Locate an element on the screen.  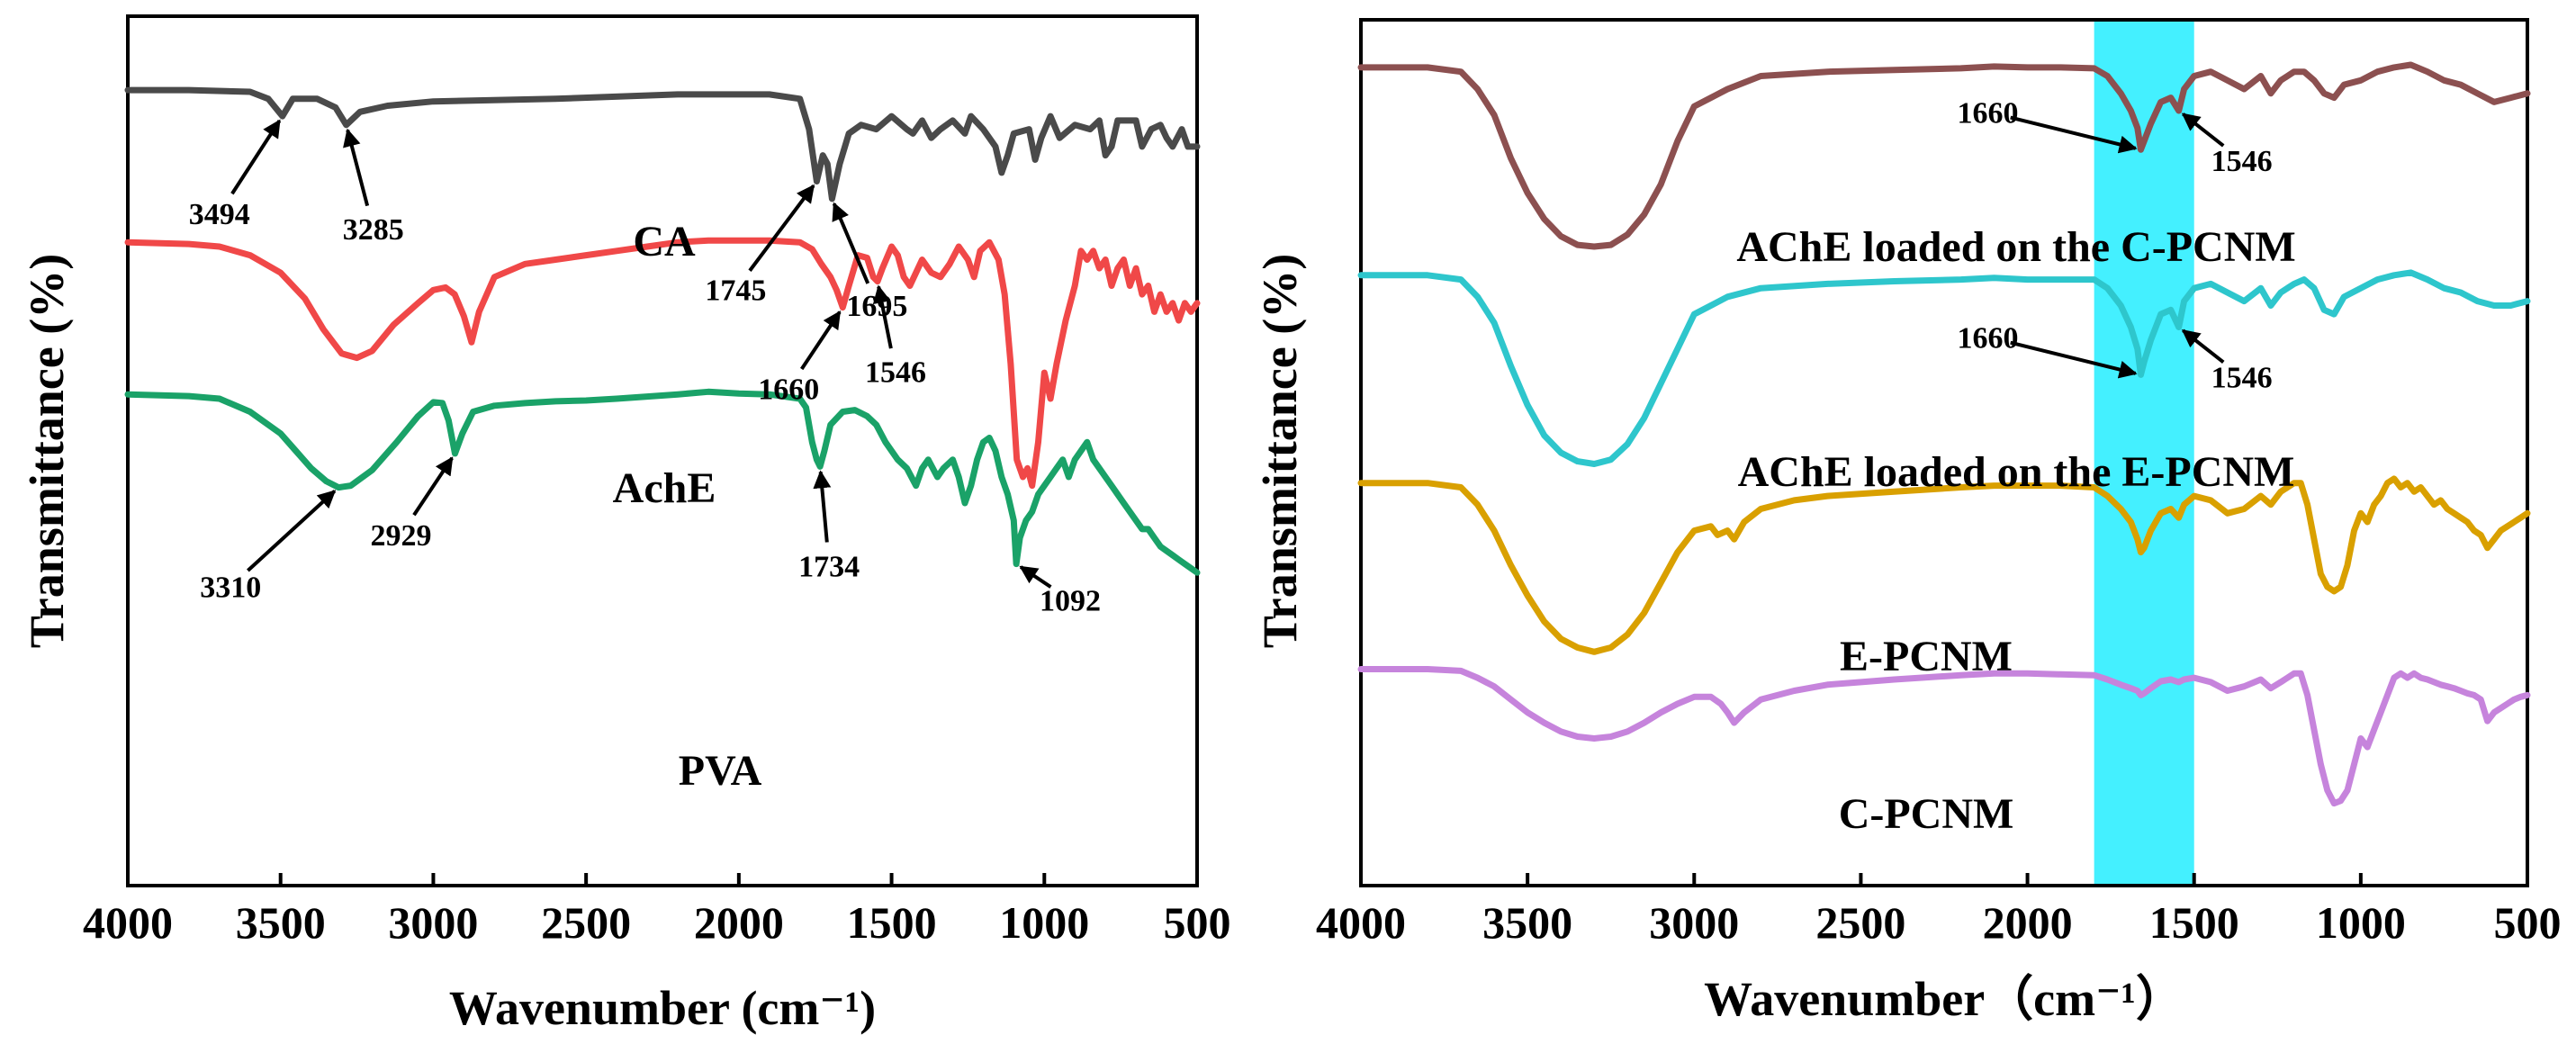
highlight-band is located at coordinates (2144, 453).